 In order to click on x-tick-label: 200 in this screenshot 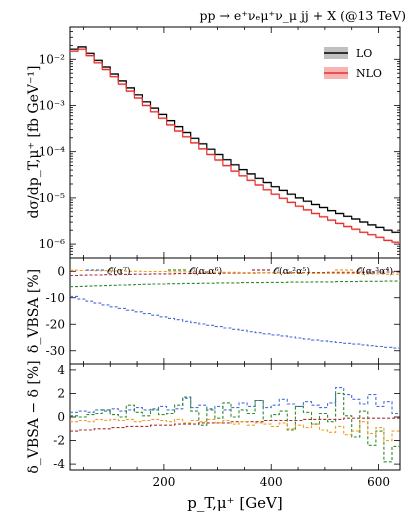, I will do `click(163, 482)`.